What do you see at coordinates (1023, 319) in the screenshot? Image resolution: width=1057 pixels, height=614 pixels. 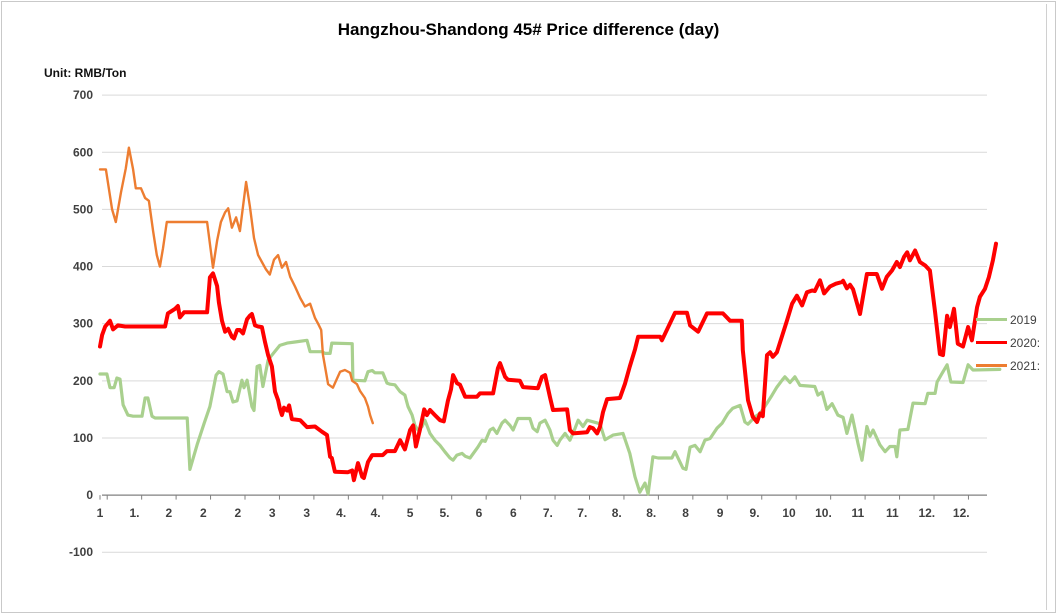 I see `legend-label-2019: 2019` at bounding box center [1023, 319].